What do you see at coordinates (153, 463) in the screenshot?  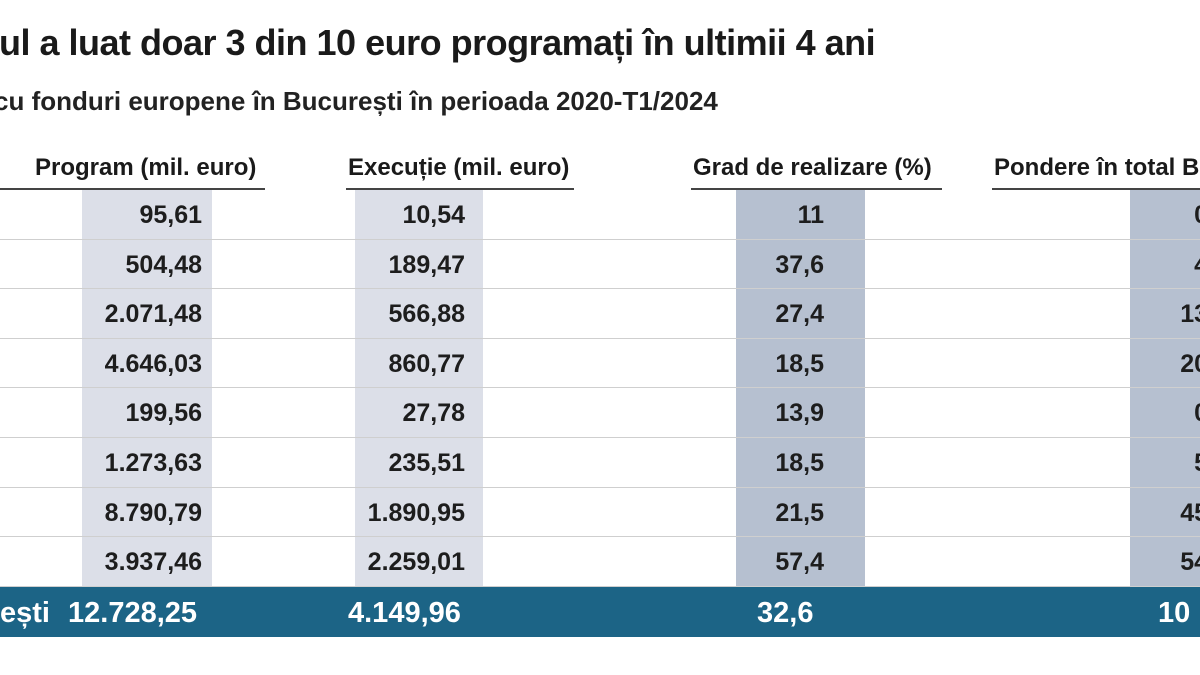 I see `table-cell-program: 1.273,63` at bounding box center [153, 463].